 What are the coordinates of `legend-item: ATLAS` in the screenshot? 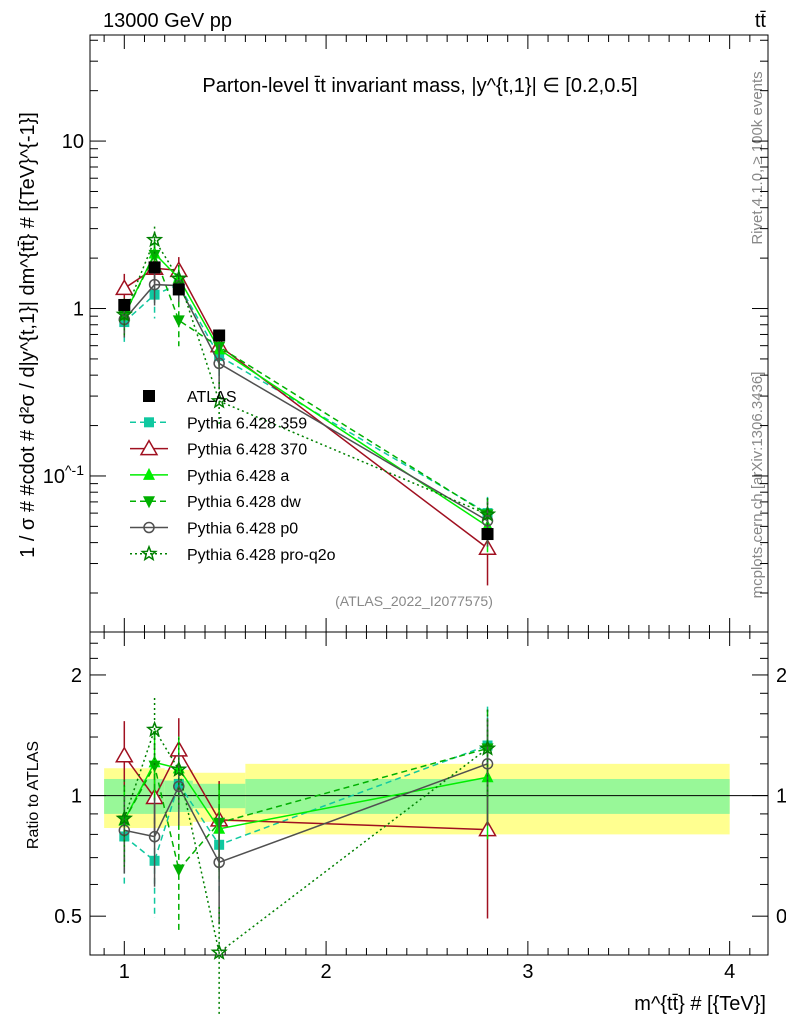 It's located at (190, 397).